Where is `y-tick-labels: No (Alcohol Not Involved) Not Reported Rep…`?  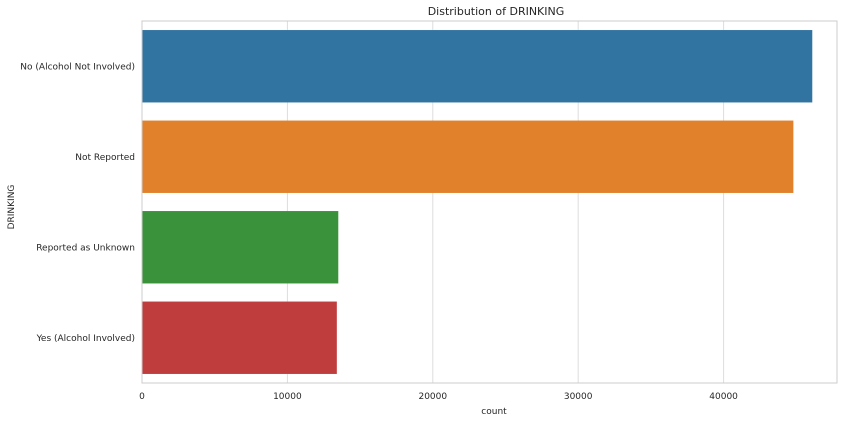 y-tick-labels: No (Alcohol Not Involved) Not Reported Rep… is located at coordinates (77, 203).